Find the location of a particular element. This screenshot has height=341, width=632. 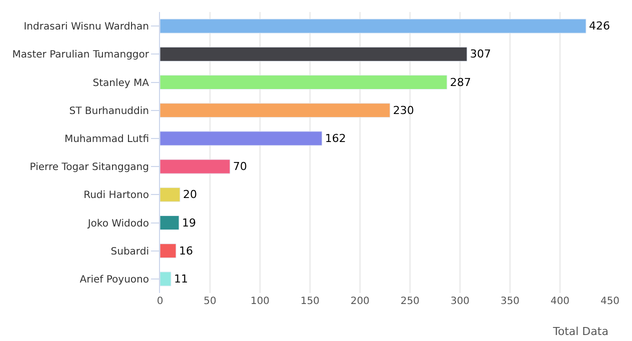

data-label: 70 is located at coordinates (240, 167).